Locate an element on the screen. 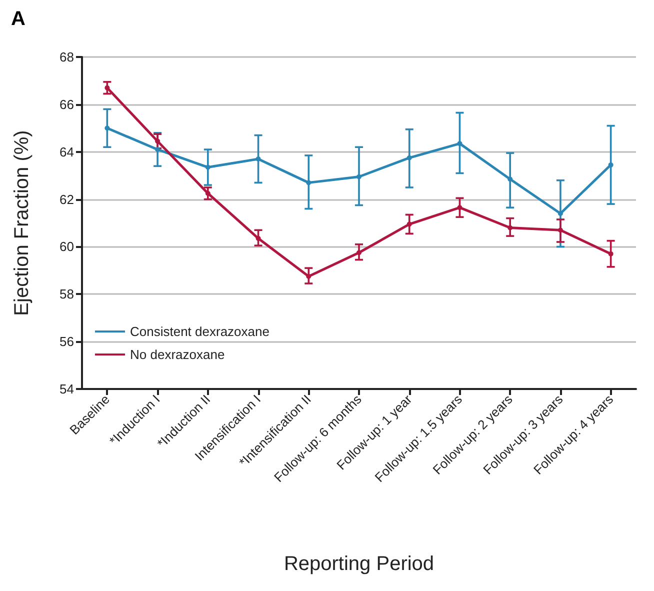  y-tick-label: 54 is located at coordinates (67, 389).